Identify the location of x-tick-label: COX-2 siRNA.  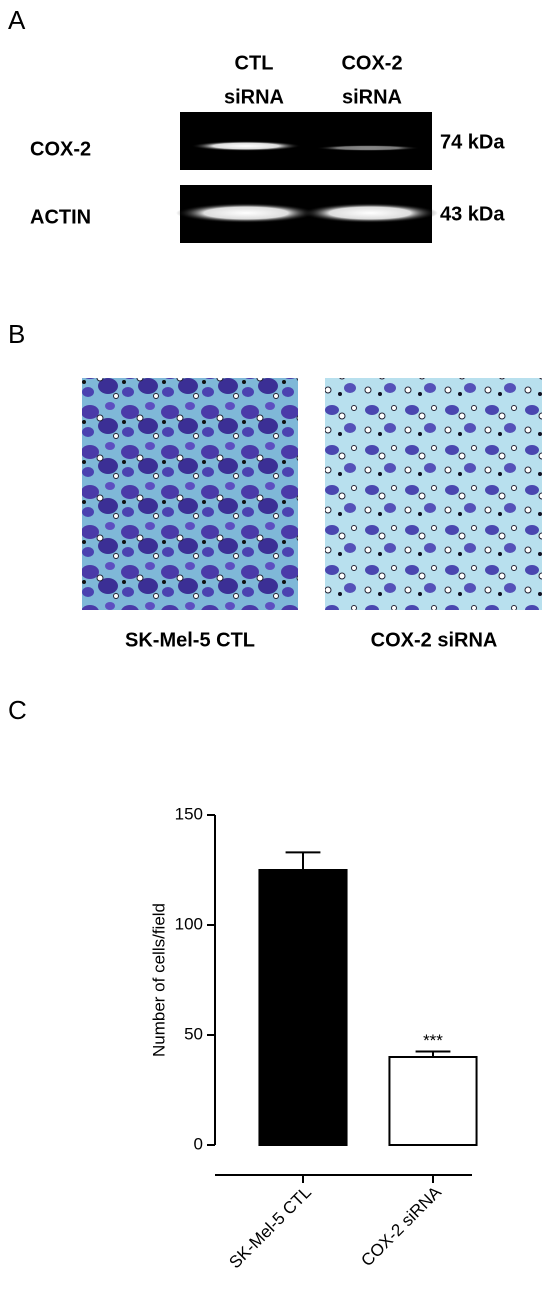
(401, 1226).